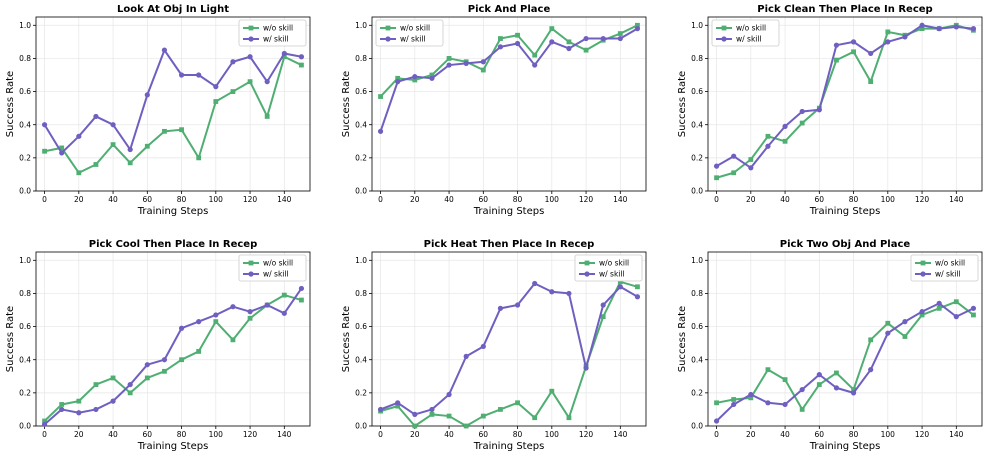 This screenshot has width=997, height=456. Describe the element at coordinates (10, 104) in the screenshot. I see `y-axis-label: Success Rate` at that location.